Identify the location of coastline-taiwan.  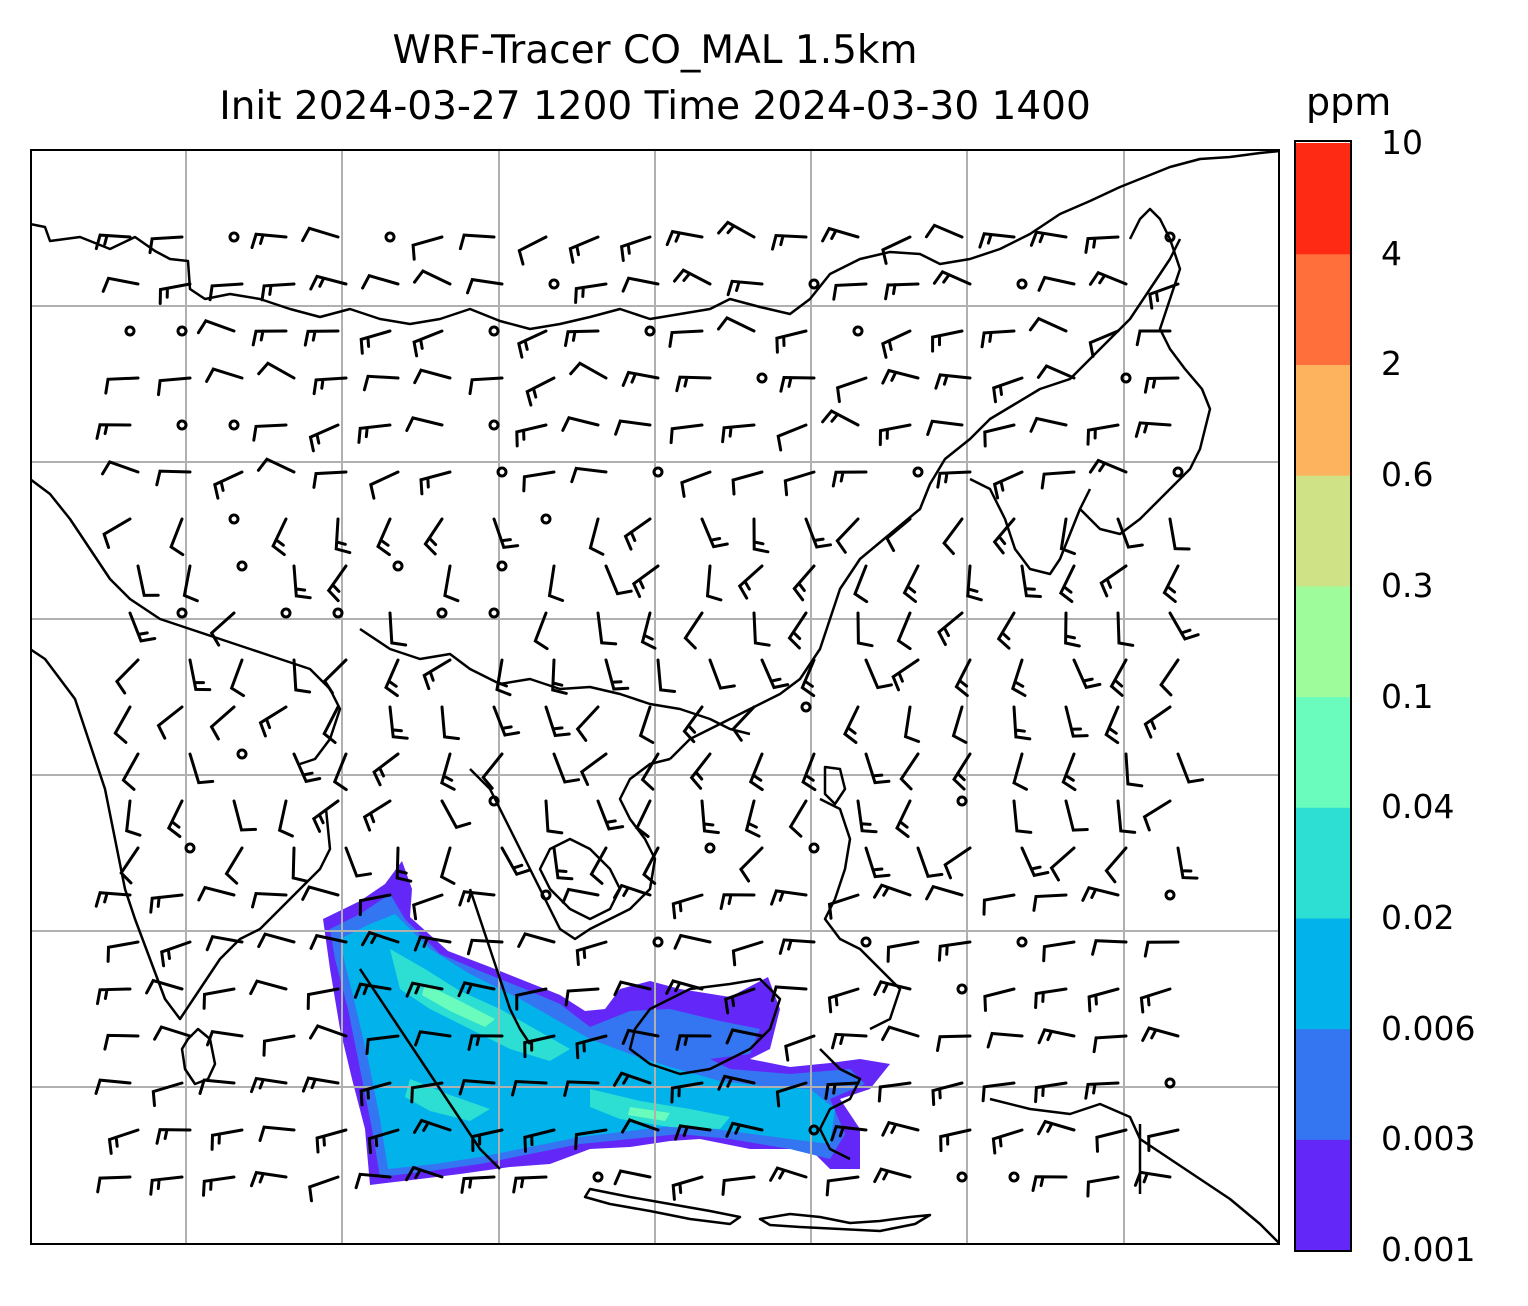
(835, 785).